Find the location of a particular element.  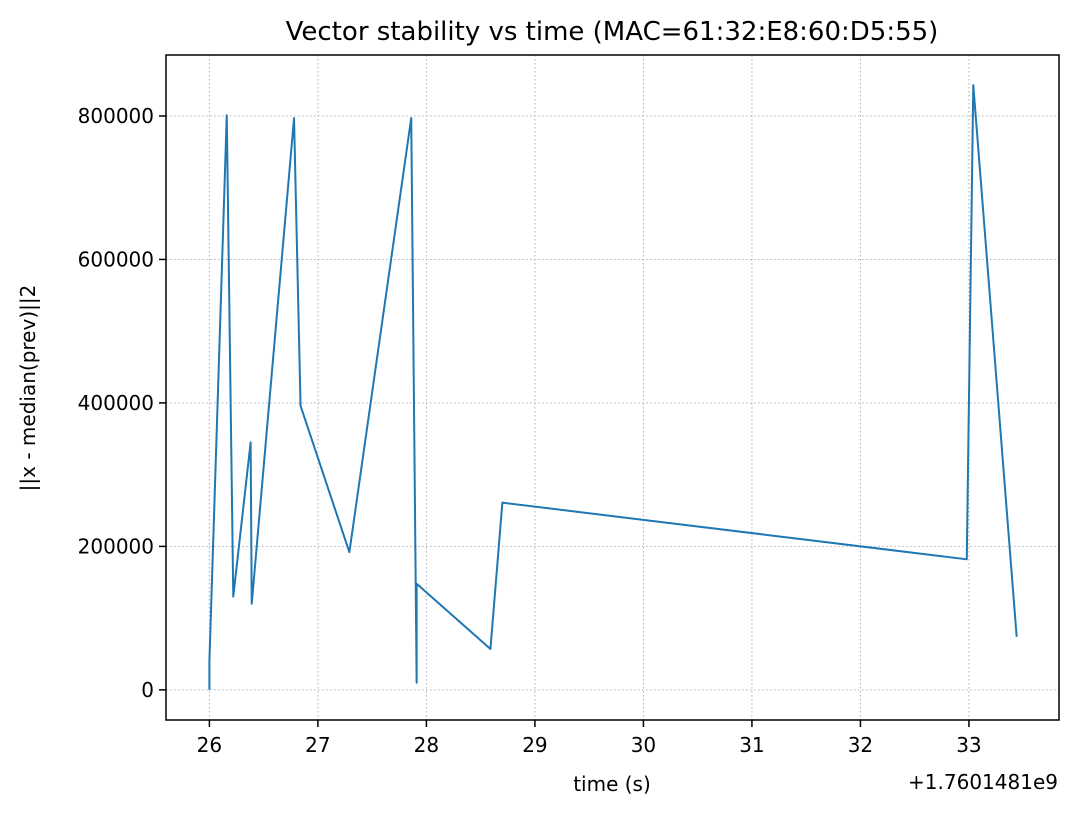

y-axis: 0 200000 400000 600000 800000 is located at coordinates (122, 403).